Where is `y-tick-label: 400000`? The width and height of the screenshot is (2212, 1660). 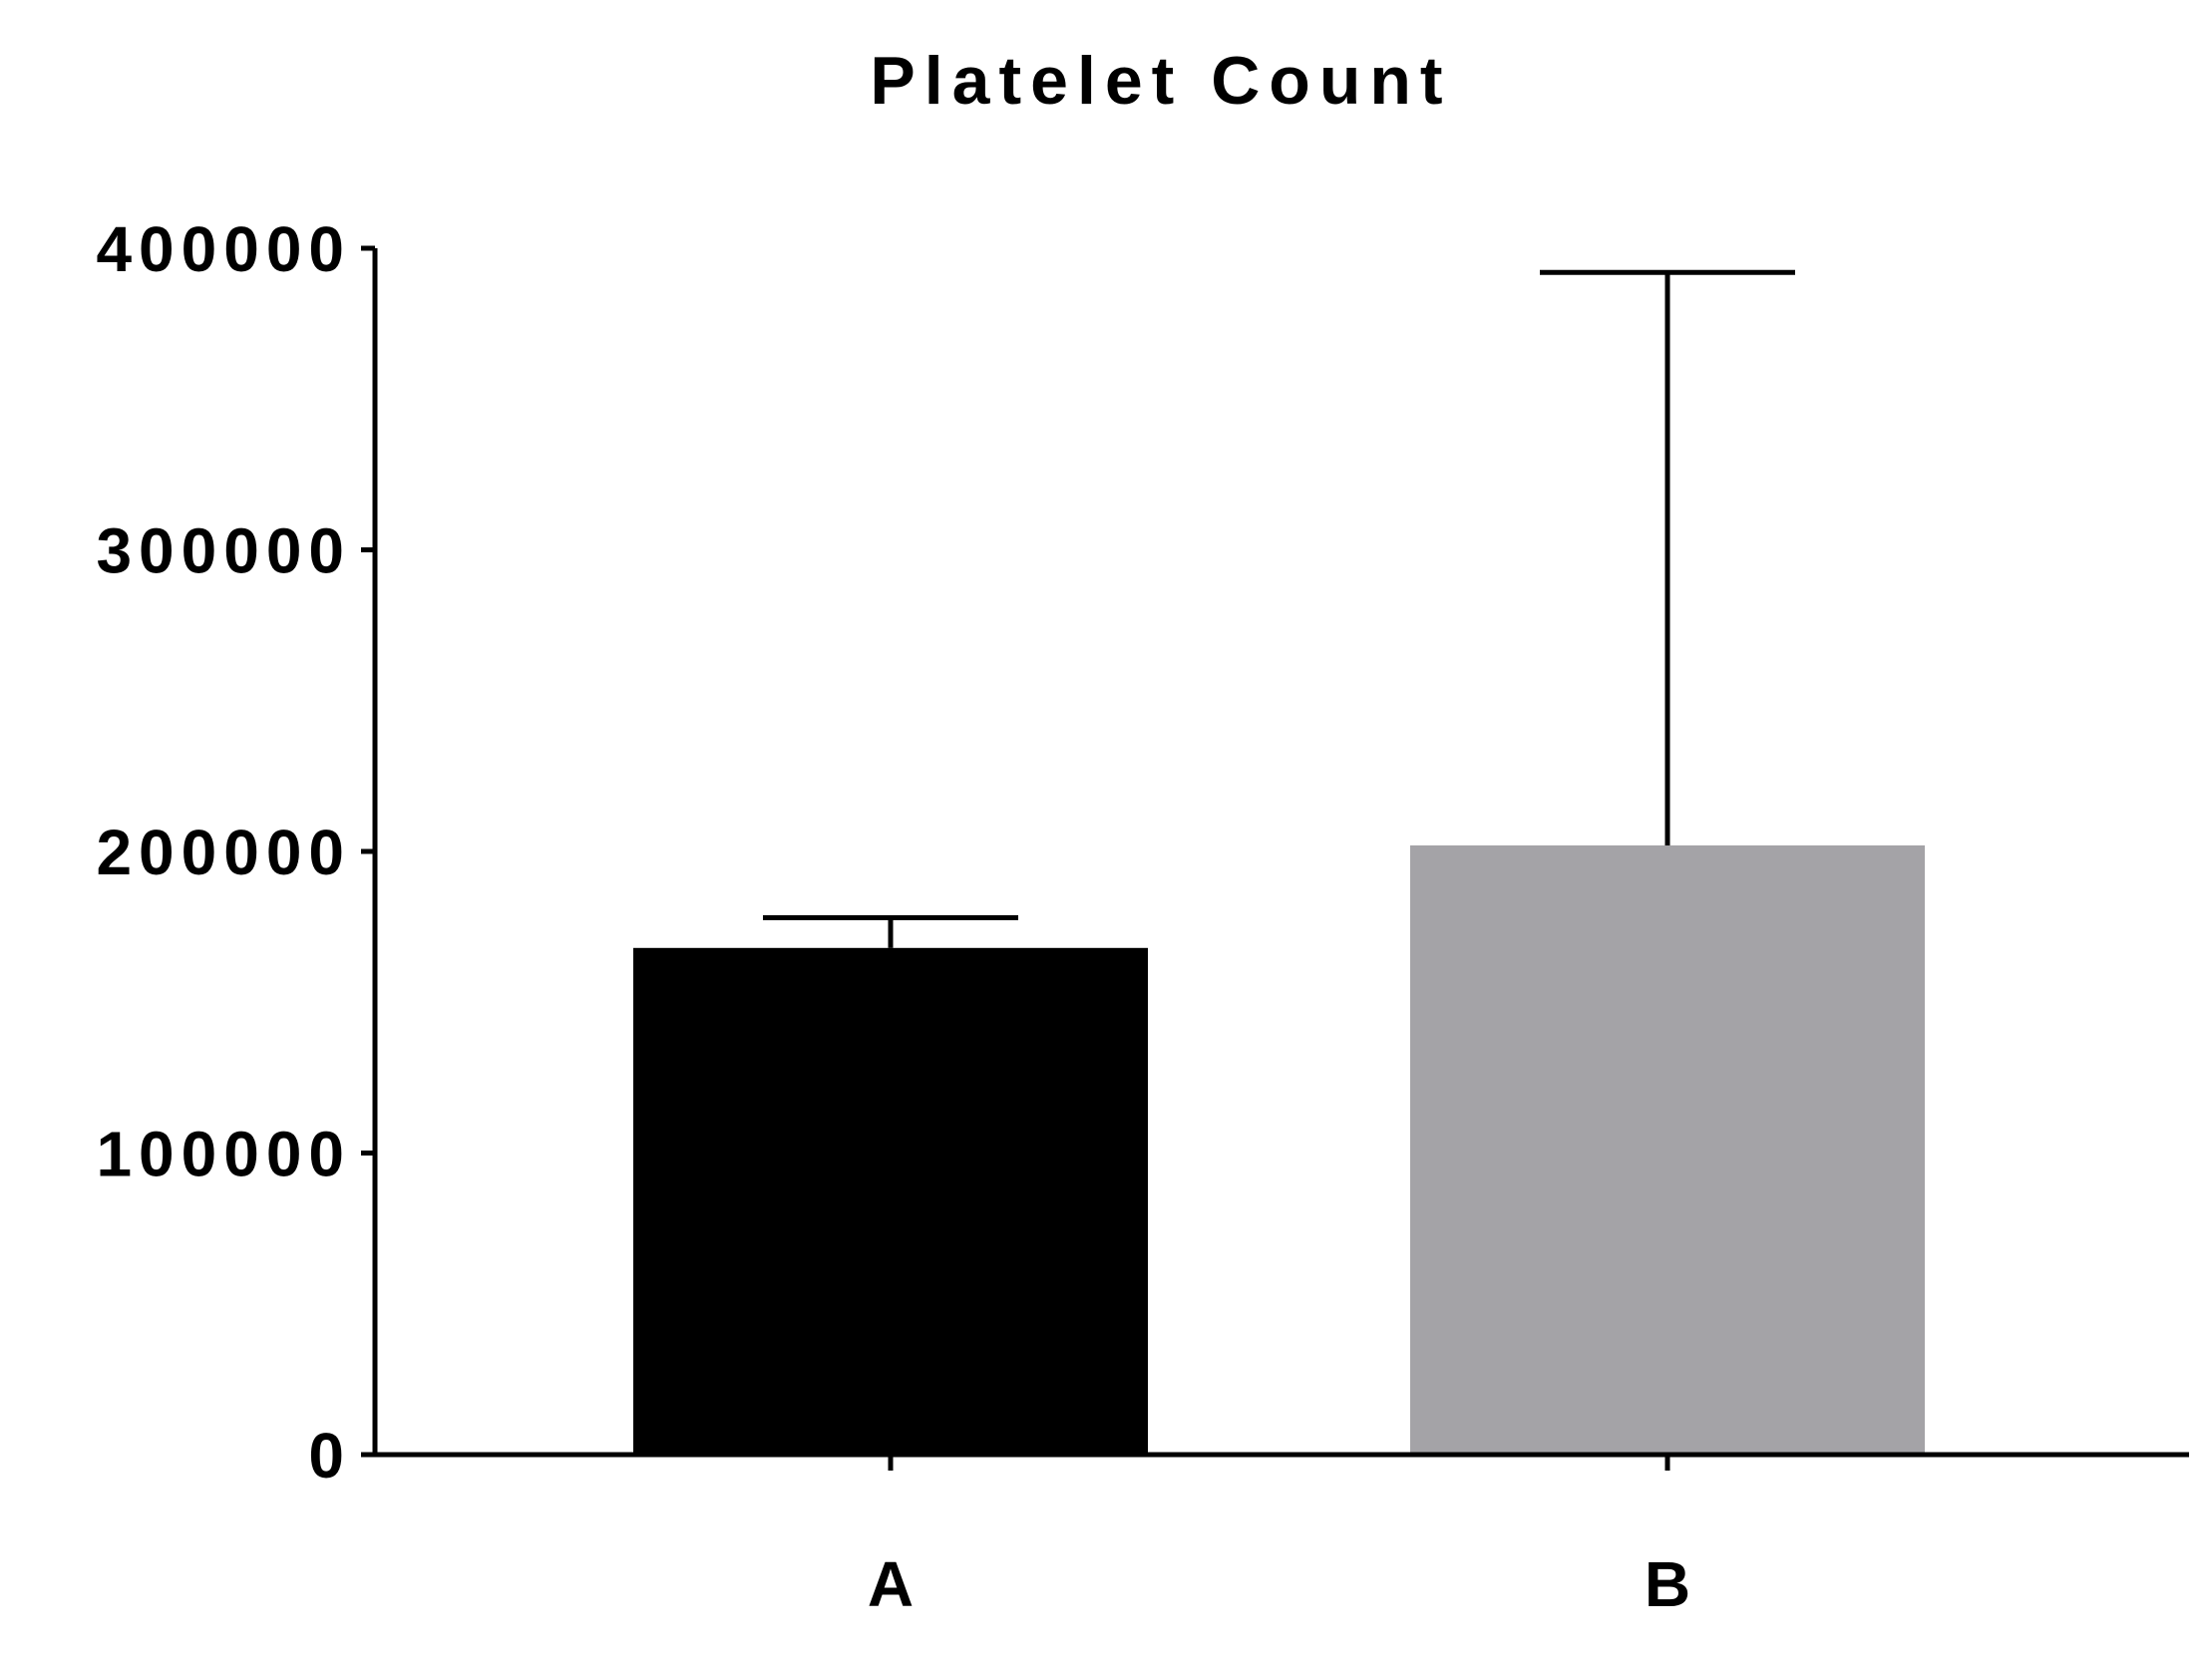 y-tick-label: 400000 is located at coordinates (223, 249).